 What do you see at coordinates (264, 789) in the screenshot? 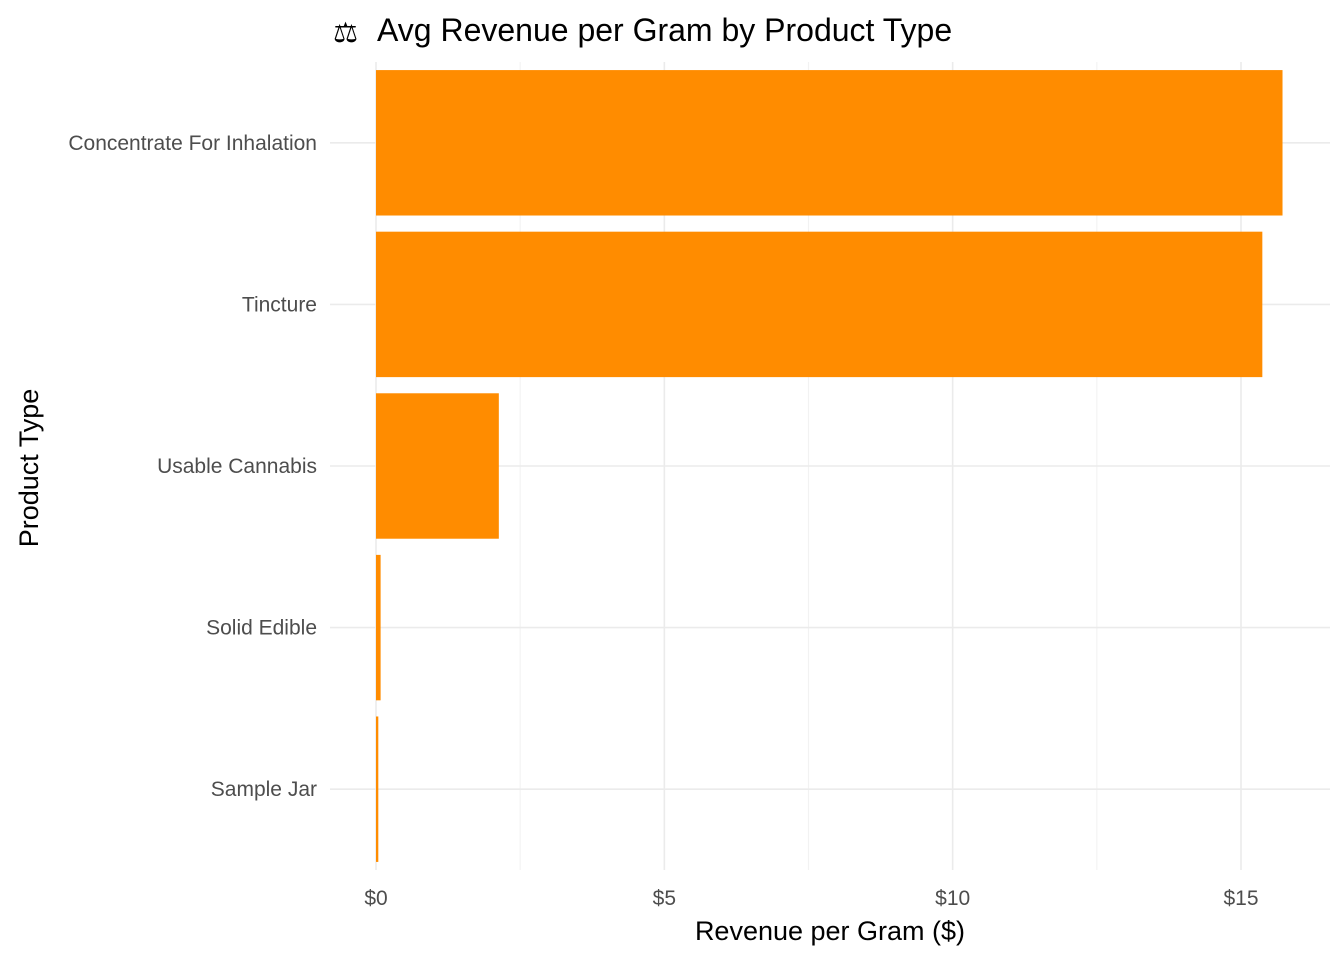
I see `y-tick-label: Sample Jar` at bounding box center [264, 789].